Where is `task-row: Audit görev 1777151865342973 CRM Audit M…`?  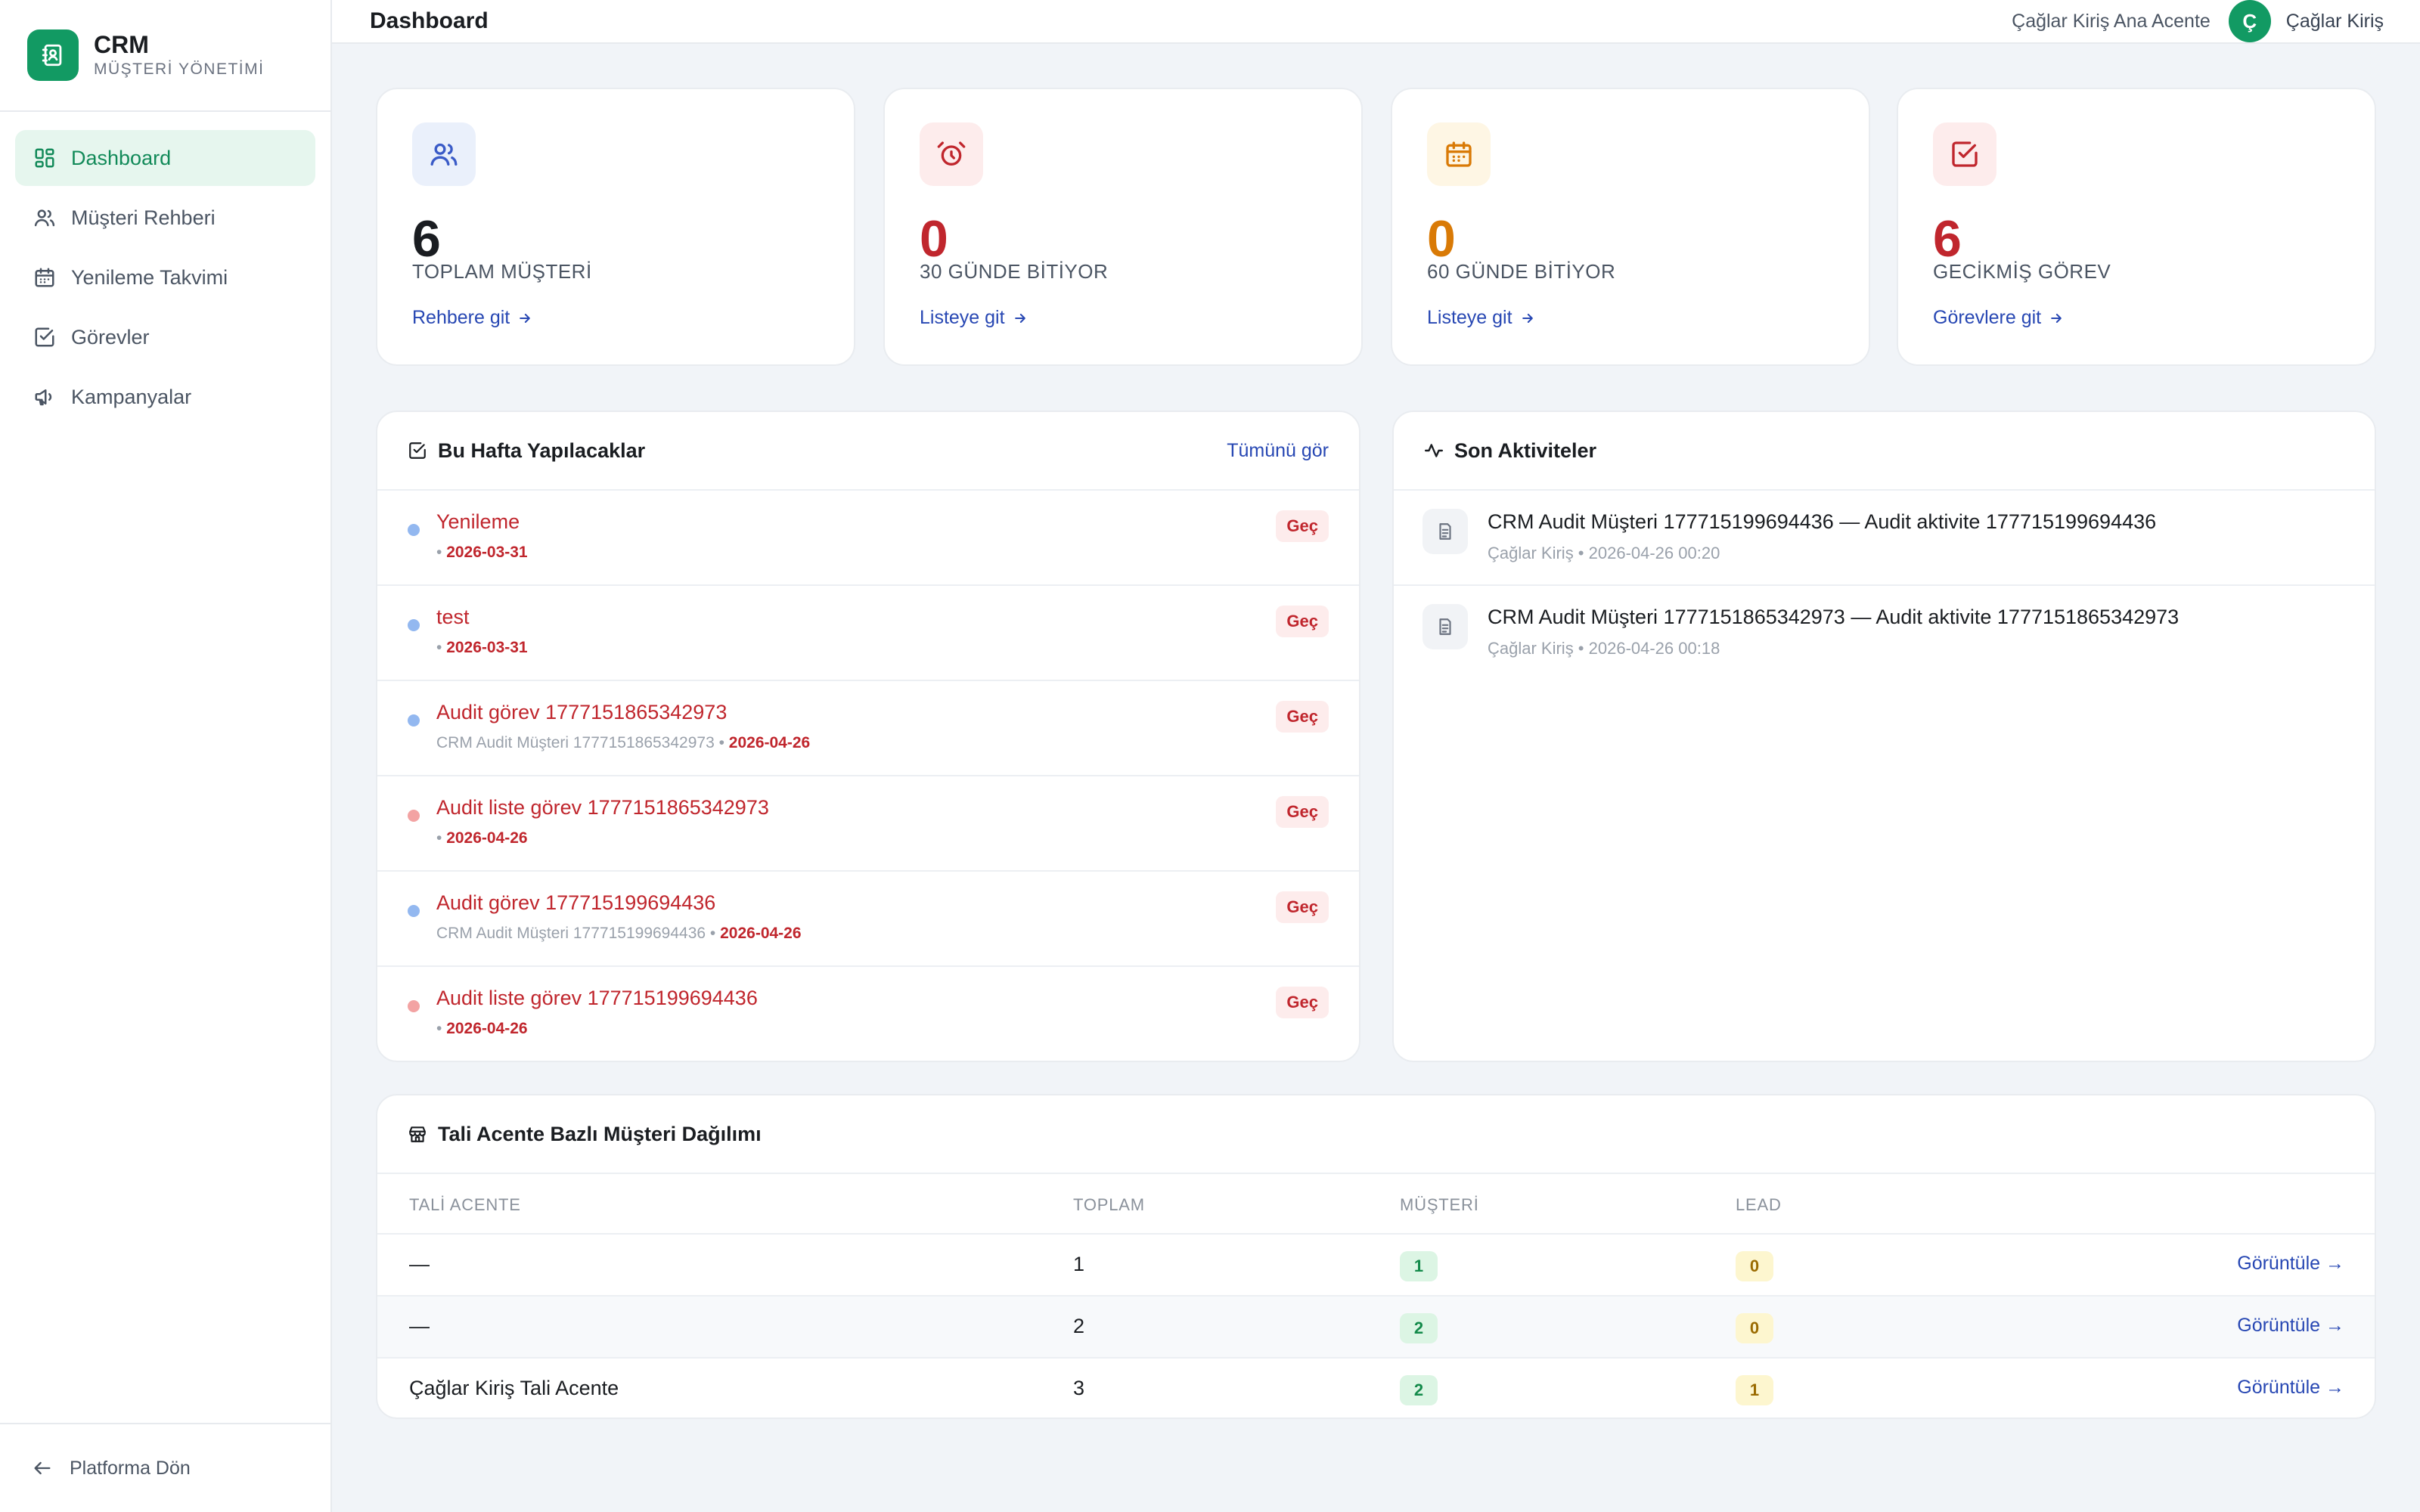 task-row: Audit görev 1777151865342973 CRM Audit M… is located at coordinates (868, 728).